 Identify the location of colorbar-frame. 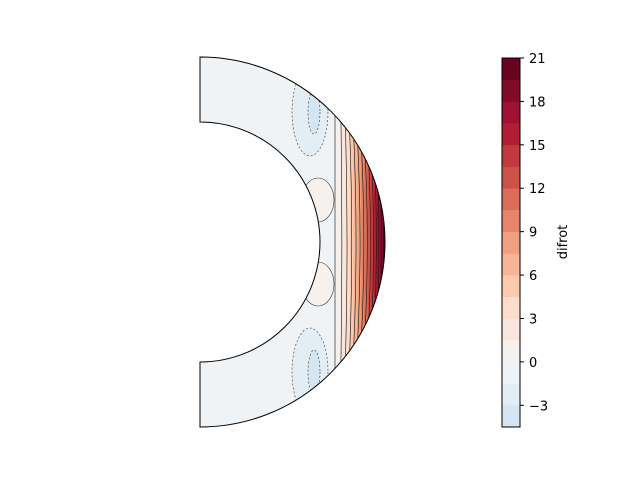
(511, 242).